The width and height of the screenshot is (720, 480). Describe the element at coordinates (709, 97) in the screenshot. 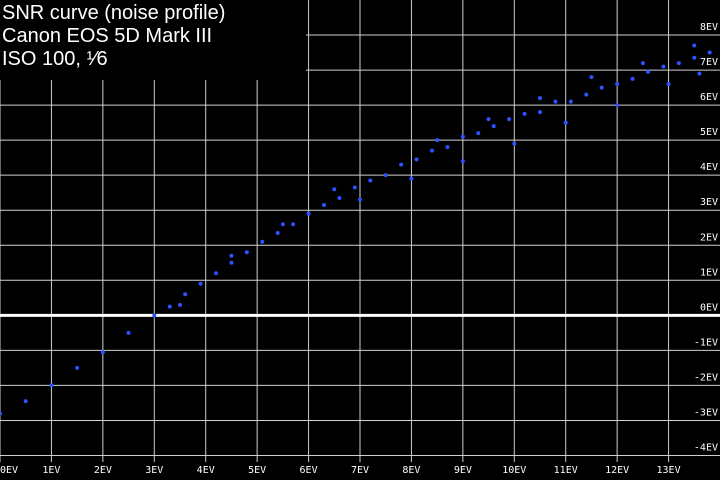

I see `y-tick-label: 6EV` at that location.